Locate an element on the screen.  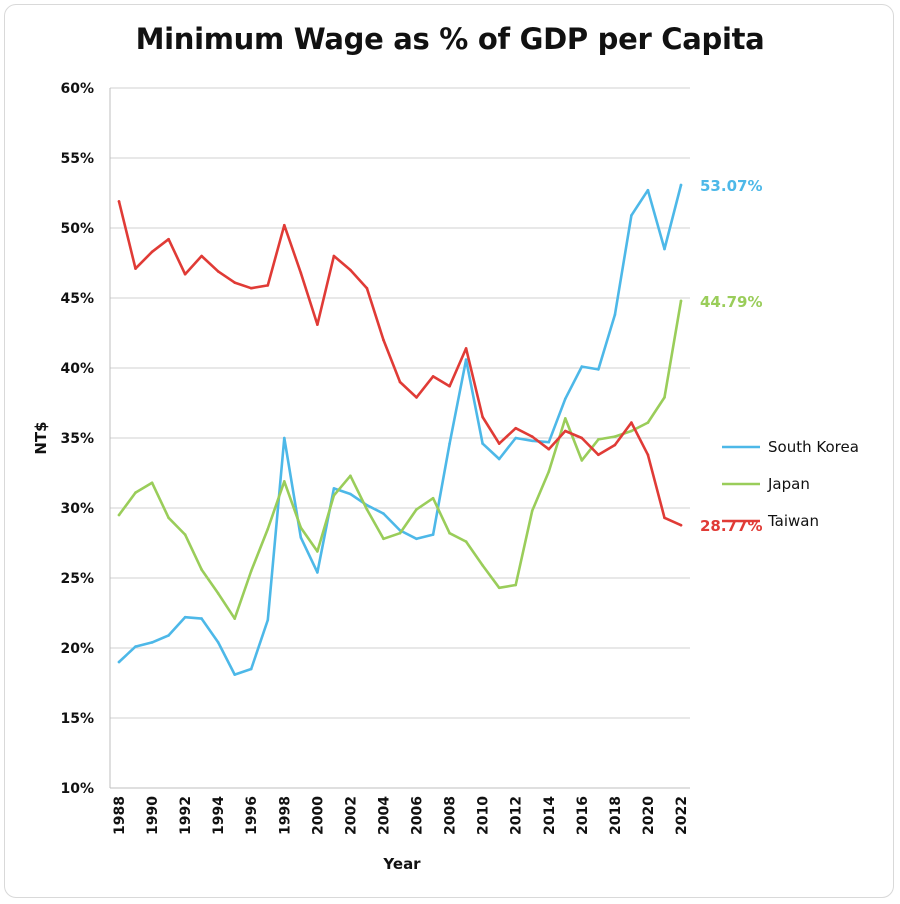
y-tick-labels: 10% 15% 20% 25% 30% 35% 40% 45% 50% 55% 60% is located at coordinates (77, 439).